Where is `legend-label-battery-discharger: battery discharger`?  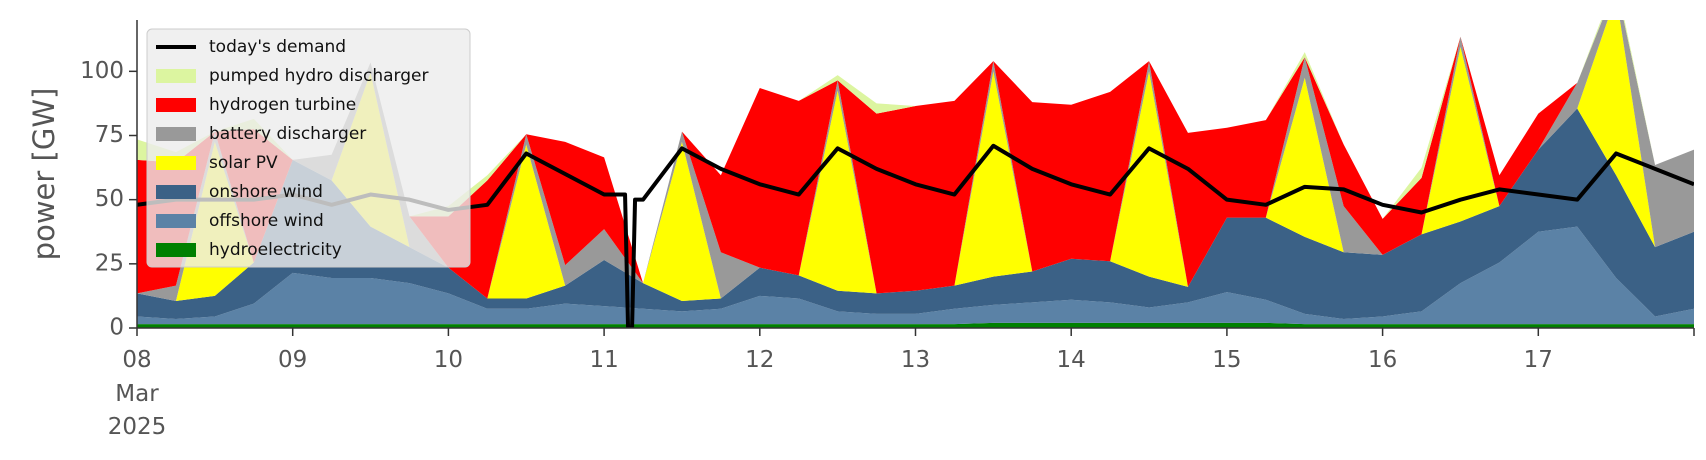 legend-label-battery-discharger: battery discharger is located at coordinates (287, 134).